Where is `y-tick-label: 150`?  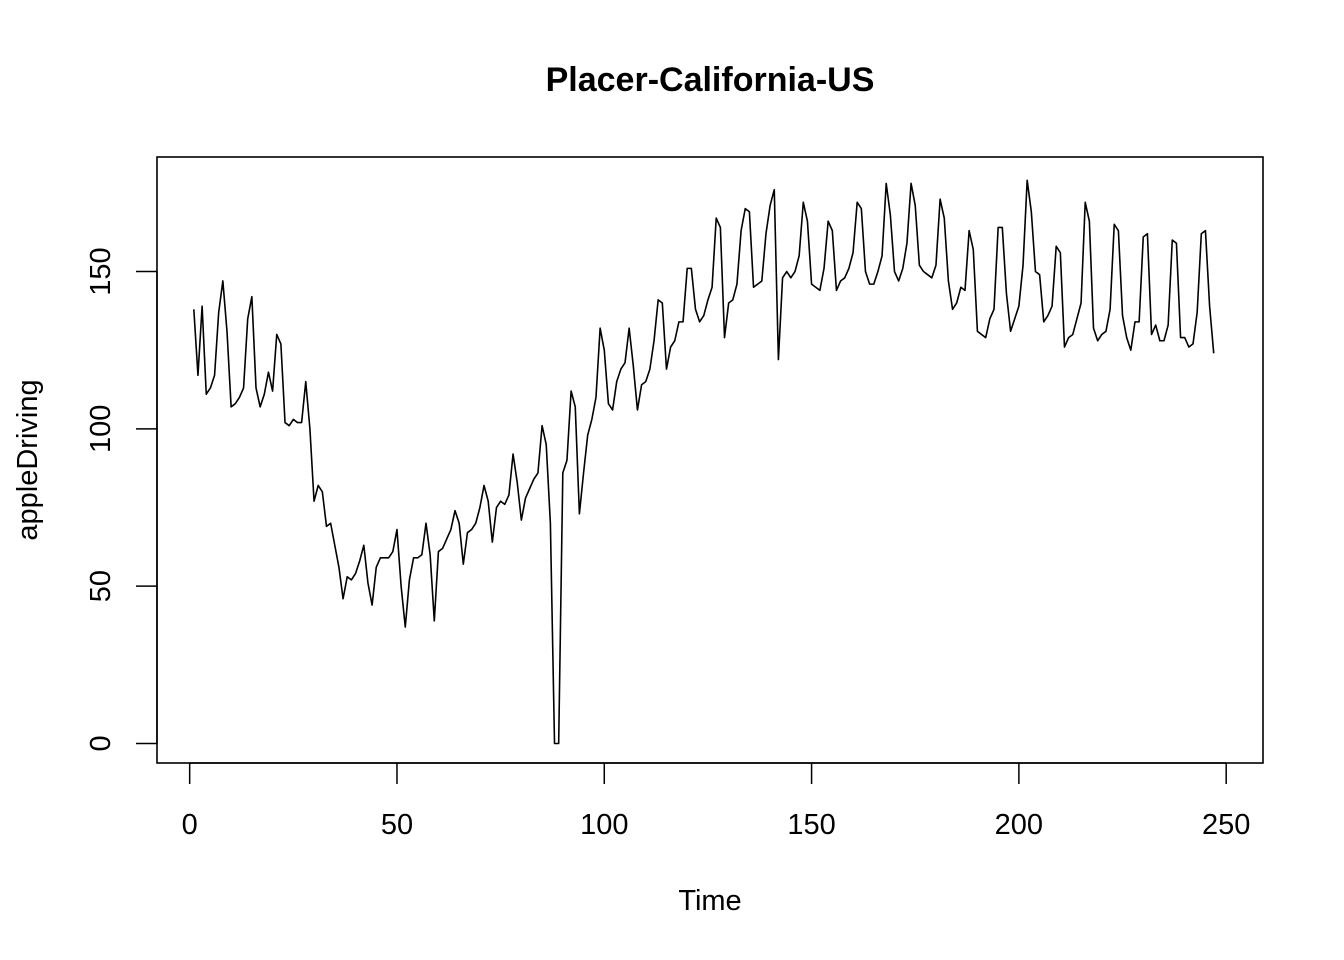 y-tick-label: 150 is located at coordinates (101, 271).